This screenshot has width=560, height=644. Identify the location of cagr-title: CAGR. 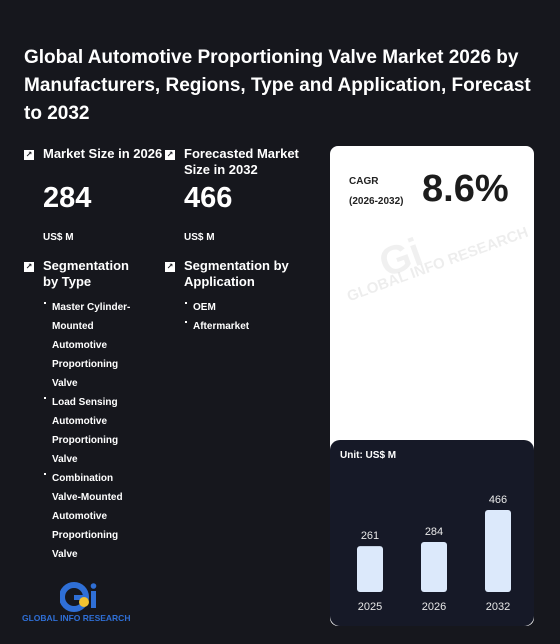
(364, 181).